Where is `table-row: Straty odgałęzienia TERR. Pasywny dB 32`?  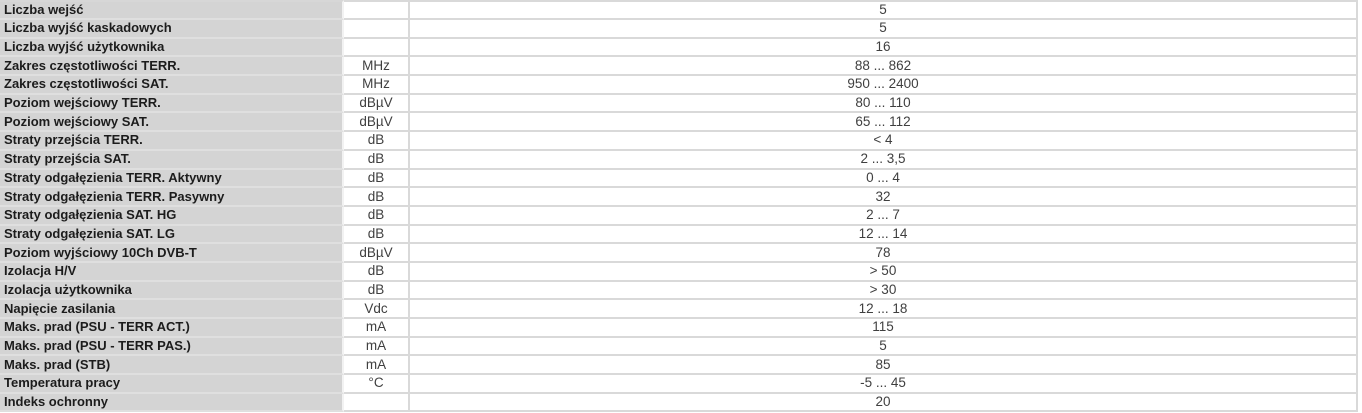 table-row: Straty odgałęzienia TERR. Pasywny dB 32 is located at coordinates (679, 197).